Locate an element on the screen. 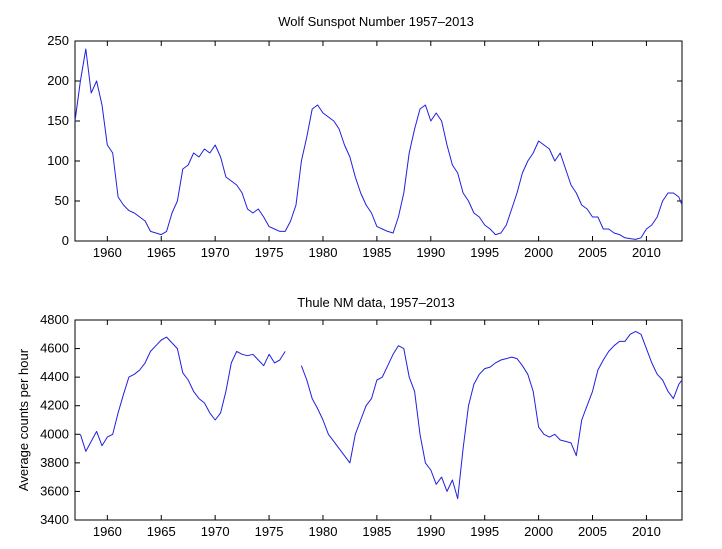 This screenshot has width=722, height=549. y-tick-label: 0 is located at coordinates (65, 240).